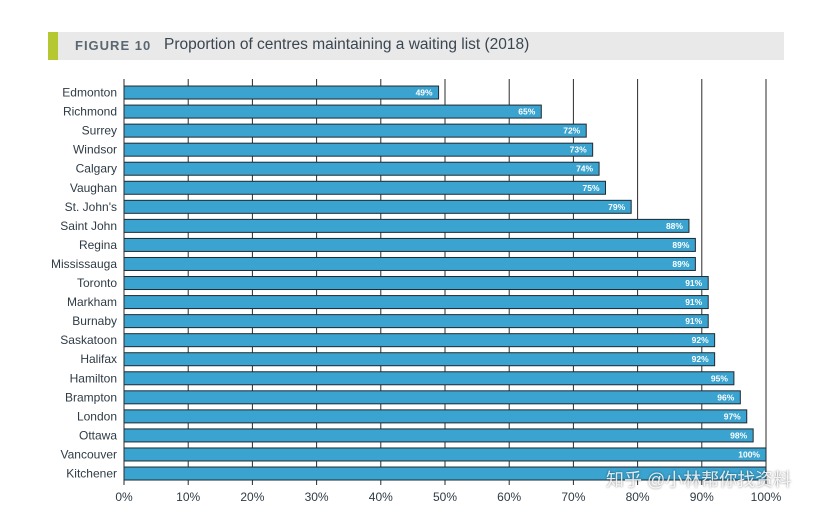 This screenshot has width=830, height=515. Describe the element at coordinates (89, 454) in the screenshot. I see `category-label: Vancouver` at that location.